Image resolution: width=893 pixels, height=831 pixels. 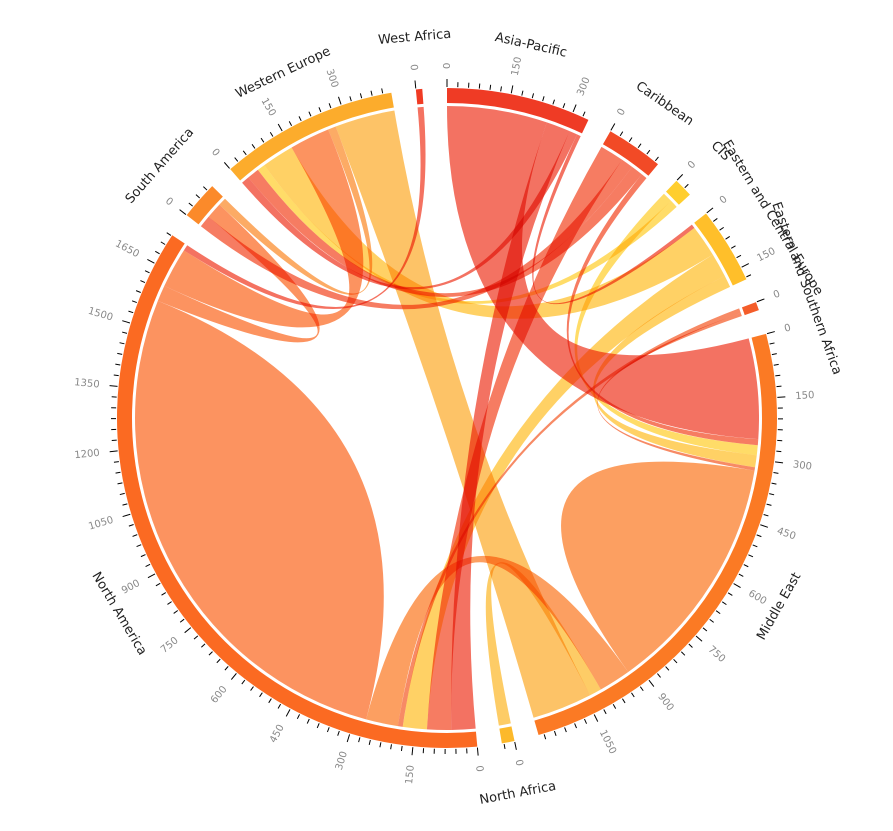 What do you see at coordinates (805, 396) in the screenshot?
I see `tick-label: 150` at bounding box center [805, 396].